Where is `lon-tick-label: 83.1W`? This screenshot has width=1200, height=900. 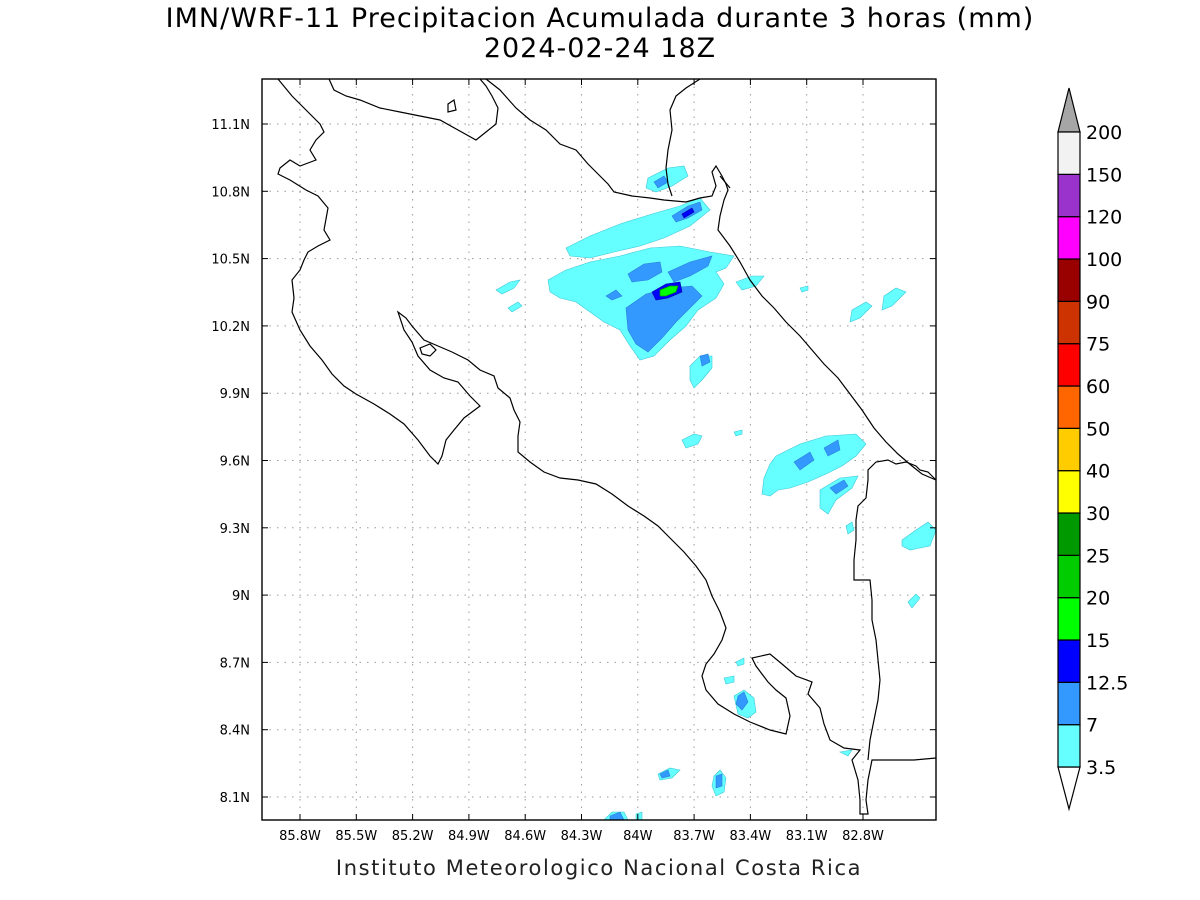 lon-tick-label: 83.1W is located at coordinates (807, 836).